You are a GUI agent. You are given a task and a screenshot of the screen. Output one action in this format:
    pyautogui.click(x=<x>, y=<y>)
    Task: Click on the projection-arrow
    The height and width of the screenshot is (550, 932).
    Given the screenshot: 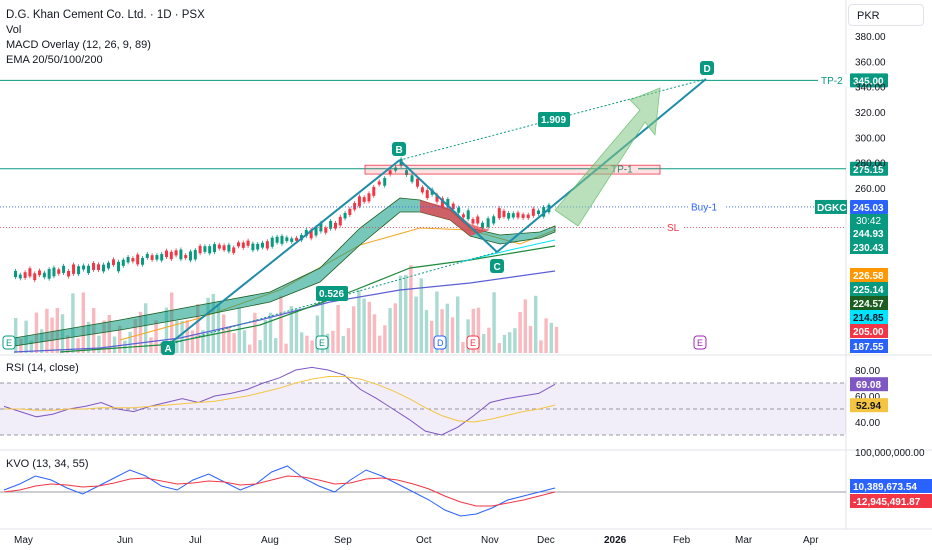 What is the action you would take?
    pyautogui.click(x=607, y=157)
    